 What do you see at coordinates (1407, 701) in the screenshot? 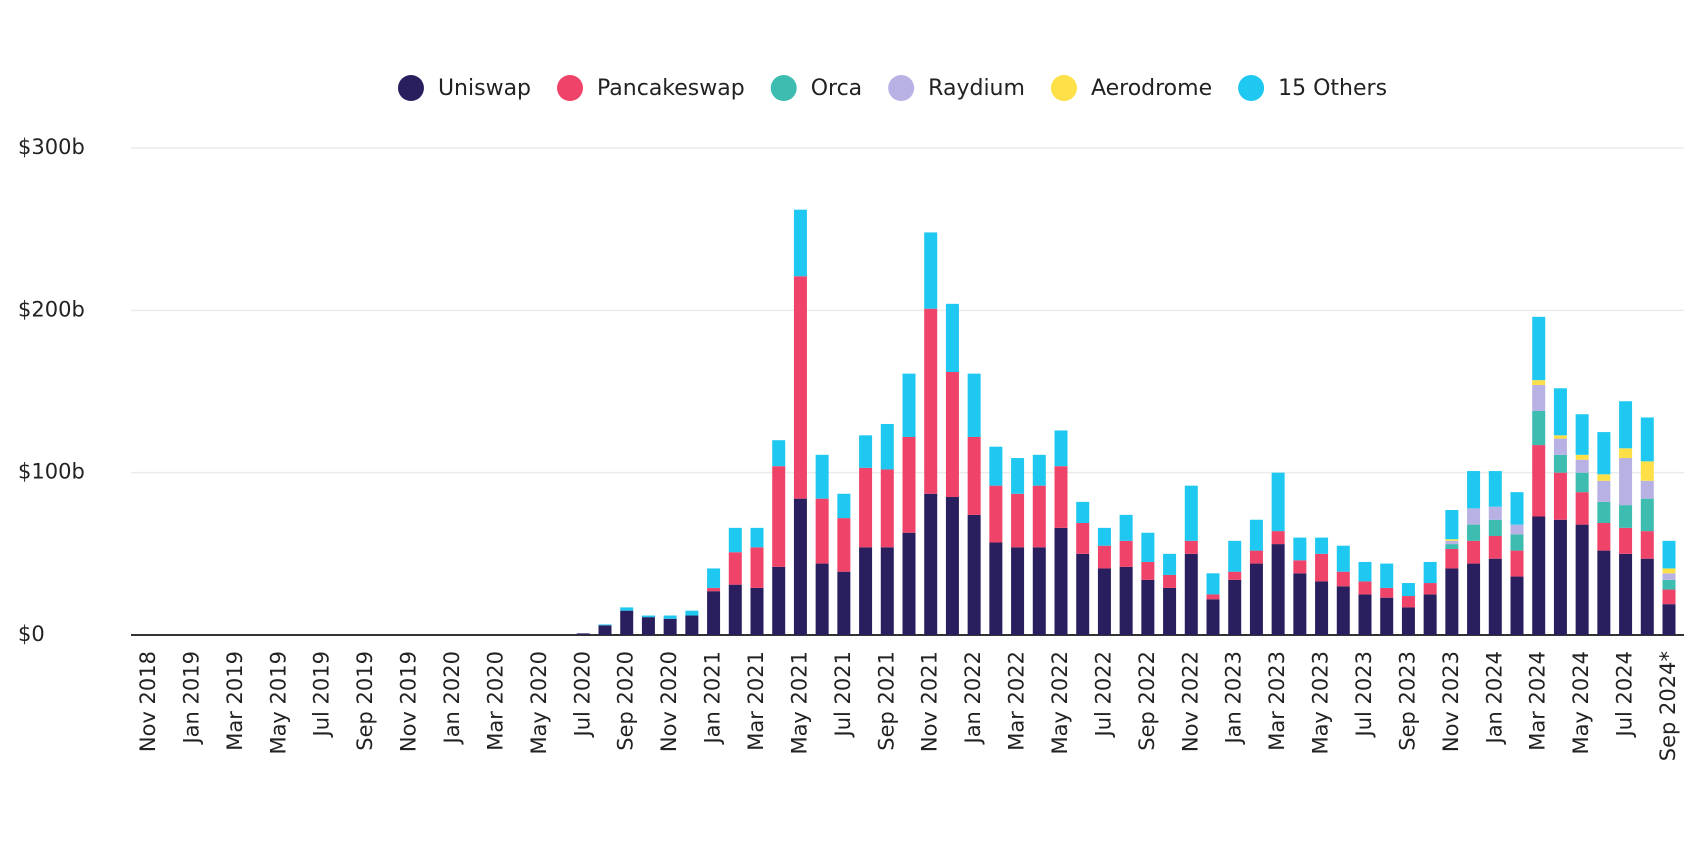
I see `x-tick-label: Sep 2023` at bounding box center [1407, 701].